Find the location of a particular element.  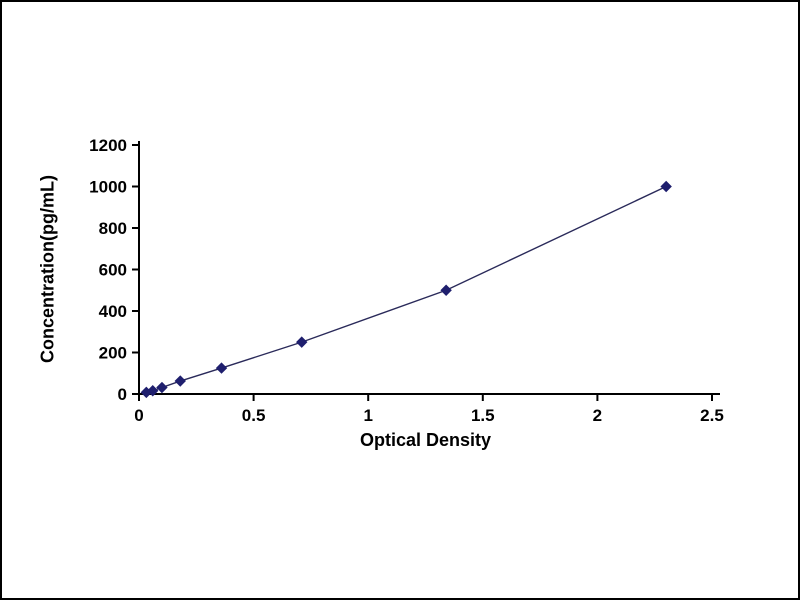

x-tick-label: 0 is located at coordinates (138, 415).